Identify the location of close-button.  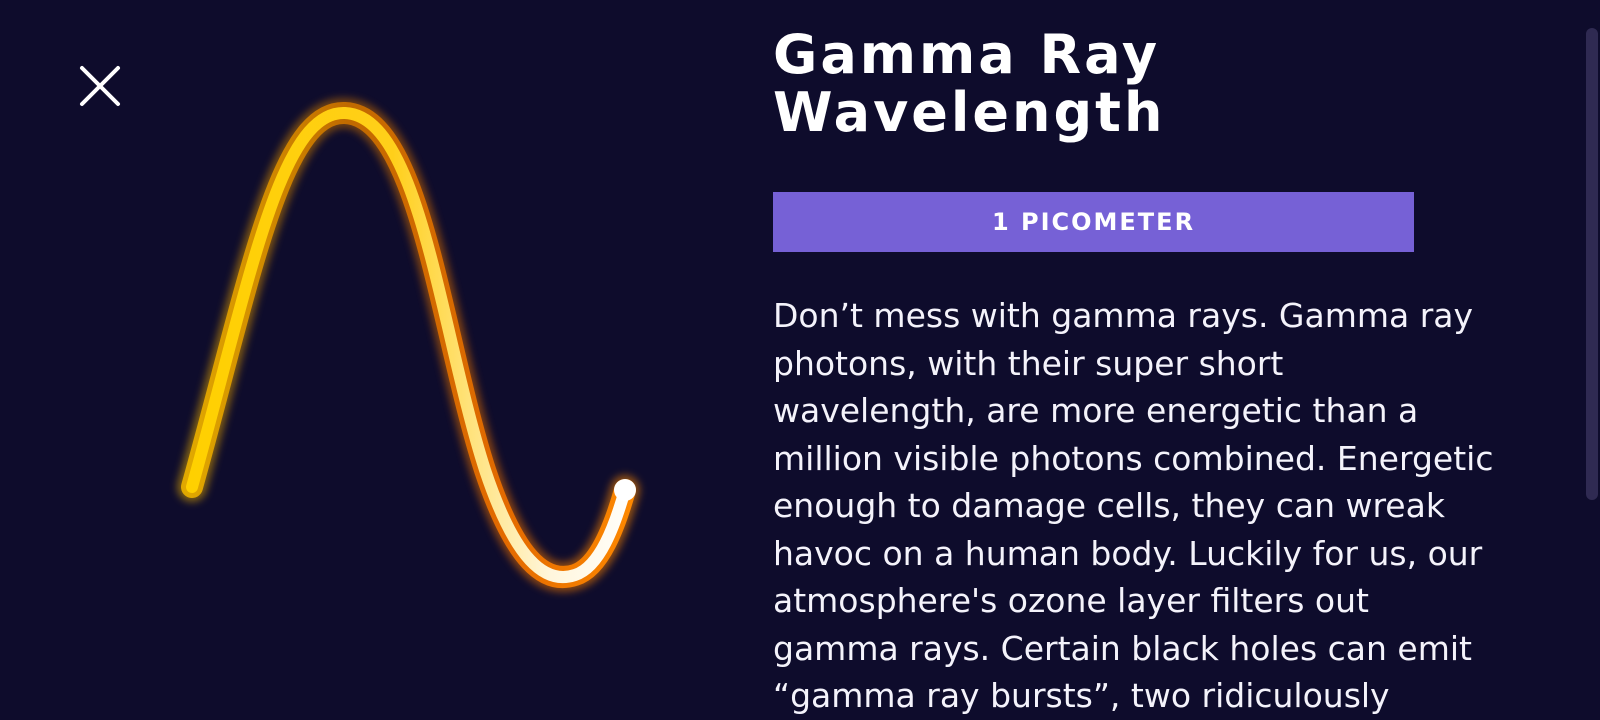
(100, 86).